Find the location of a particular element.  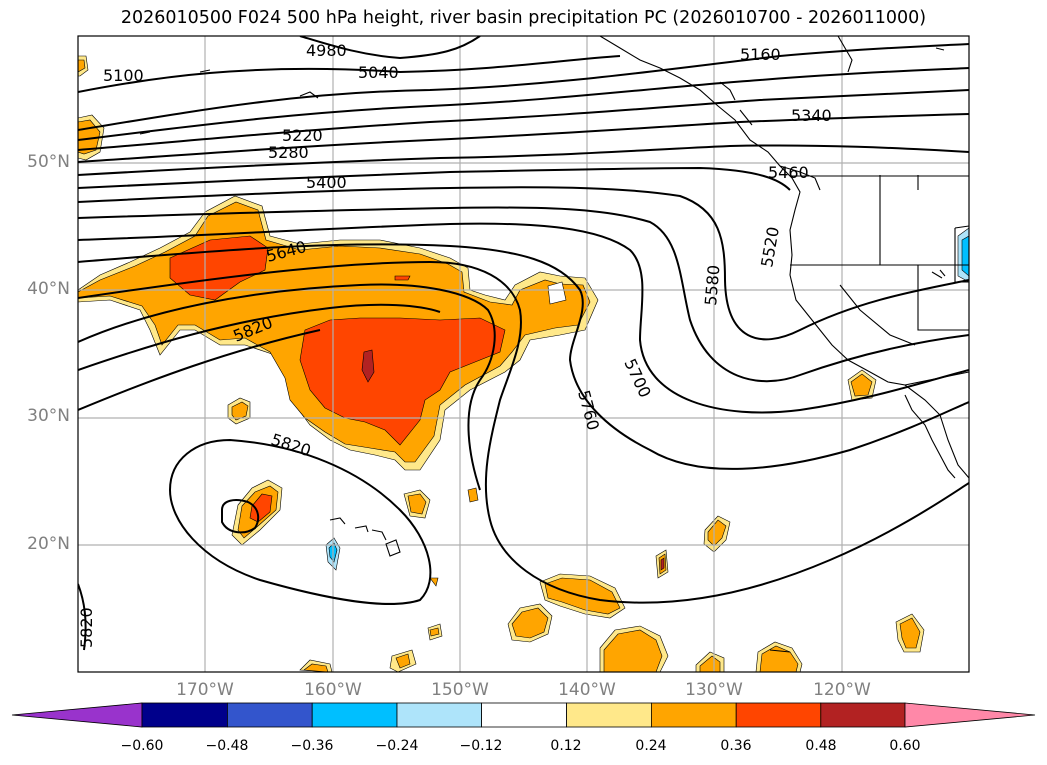

contour-label: 5160 is located at coordinates (760, 54).